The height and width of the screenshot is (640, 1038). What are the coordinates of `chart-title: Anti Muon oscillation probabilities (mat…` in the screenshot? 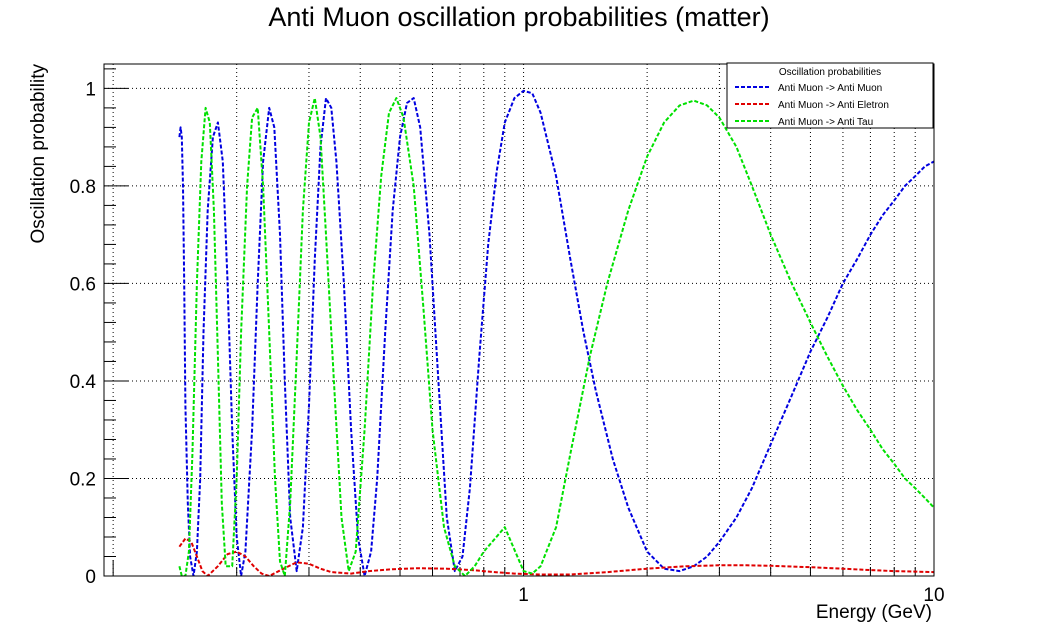 It's located at (519, 17).